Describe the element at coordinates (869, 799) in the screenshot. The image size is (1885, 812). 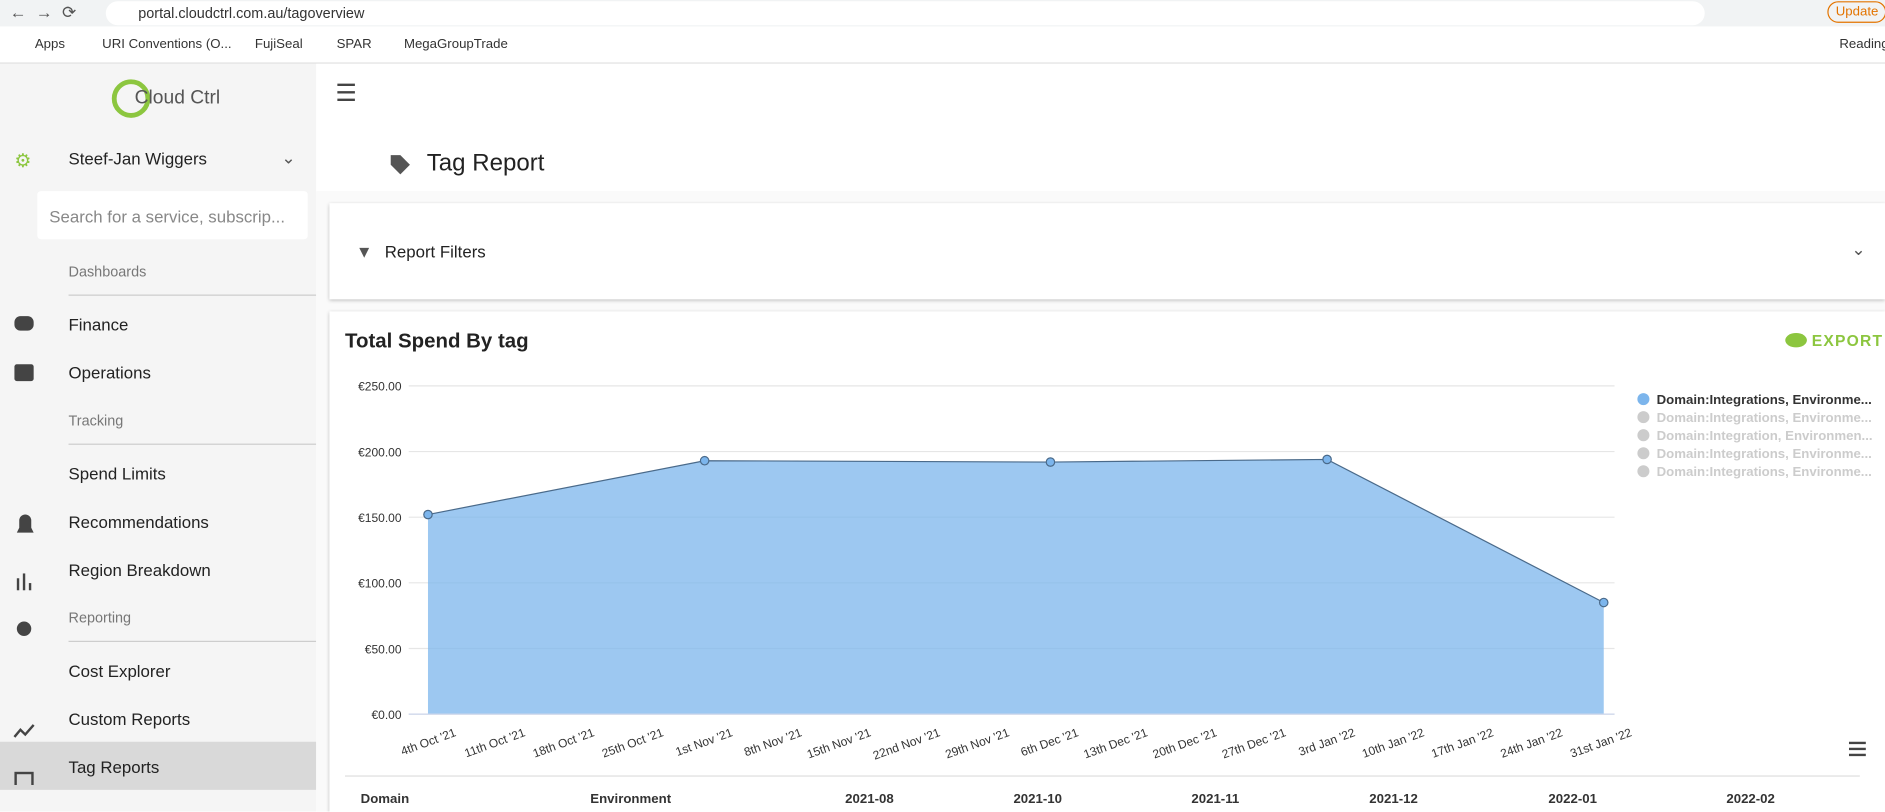
I see `column-header: 2021-08` at that location.